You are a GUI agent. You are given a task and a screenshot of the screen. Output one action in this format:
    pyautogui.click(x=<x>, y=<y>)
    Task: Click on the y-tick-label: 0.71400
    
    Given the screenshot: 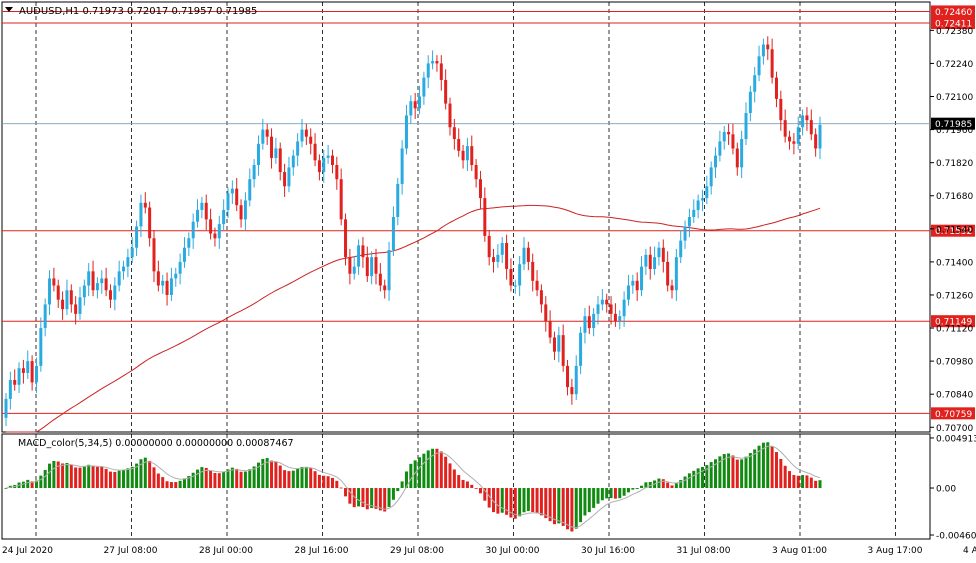 What is the action you would take?
    pyautogui.click(x=954, y=263)
    